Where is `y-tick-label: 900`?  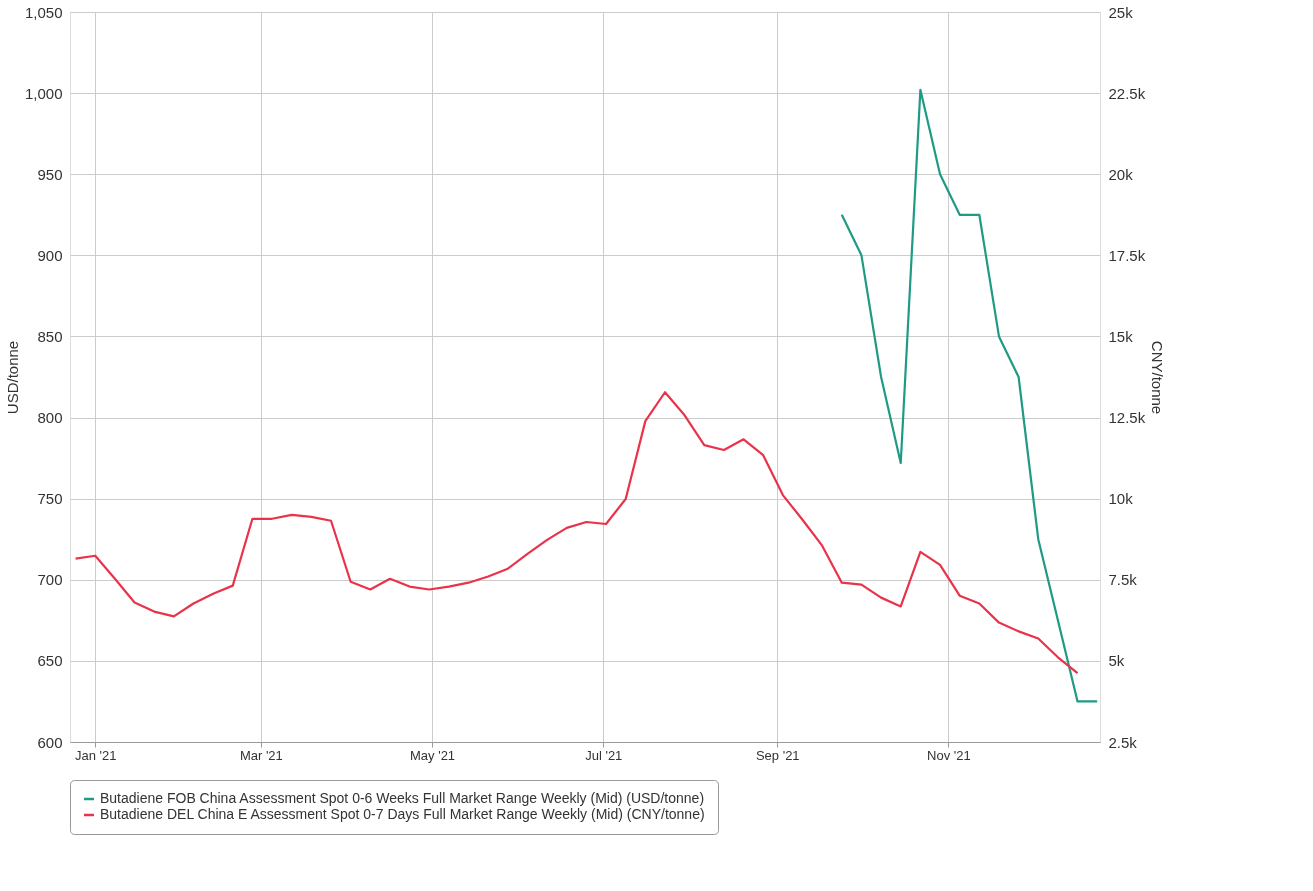
y-tick-label: 900 is located at coordinates (50, 255).